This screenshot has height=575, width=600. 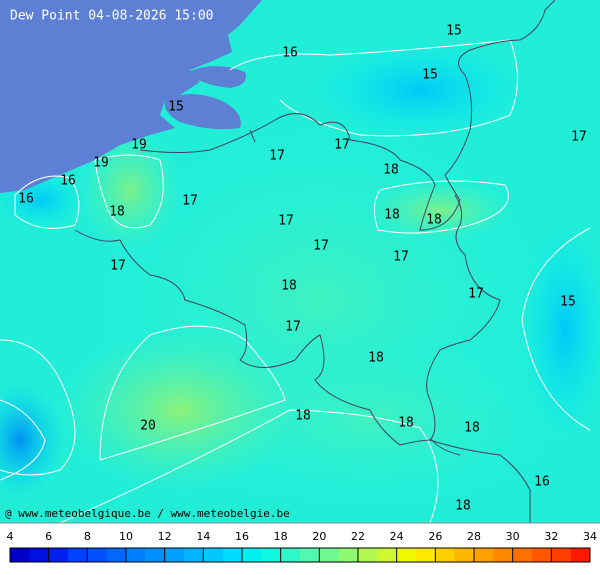 I want to click on colorbar-label: 20, so click(x=319, y=536).